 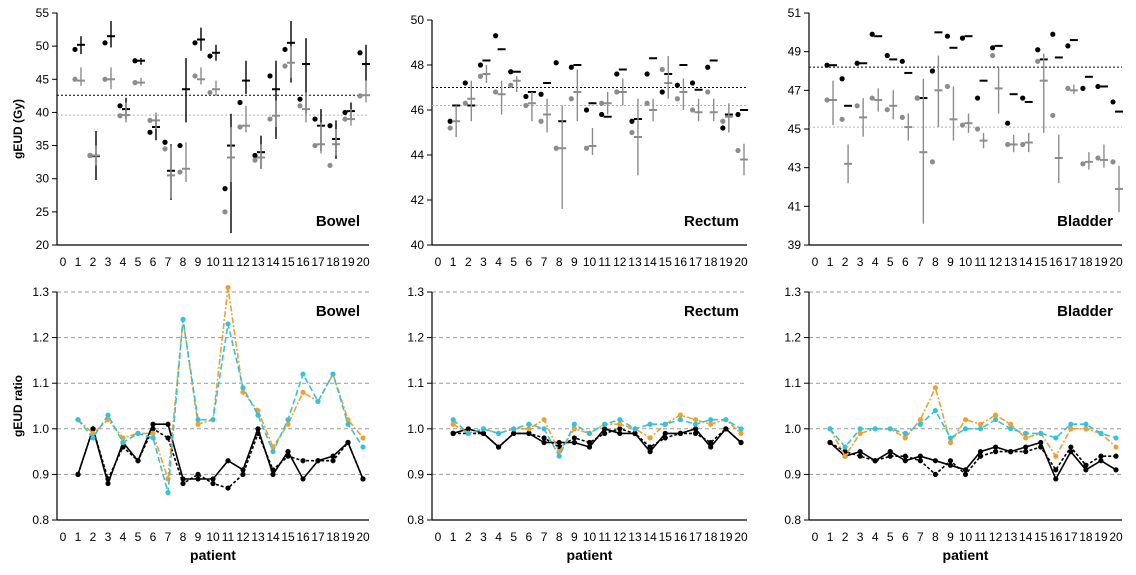 I want to click on x-tick-label: 0, so click(x=63, y=262).